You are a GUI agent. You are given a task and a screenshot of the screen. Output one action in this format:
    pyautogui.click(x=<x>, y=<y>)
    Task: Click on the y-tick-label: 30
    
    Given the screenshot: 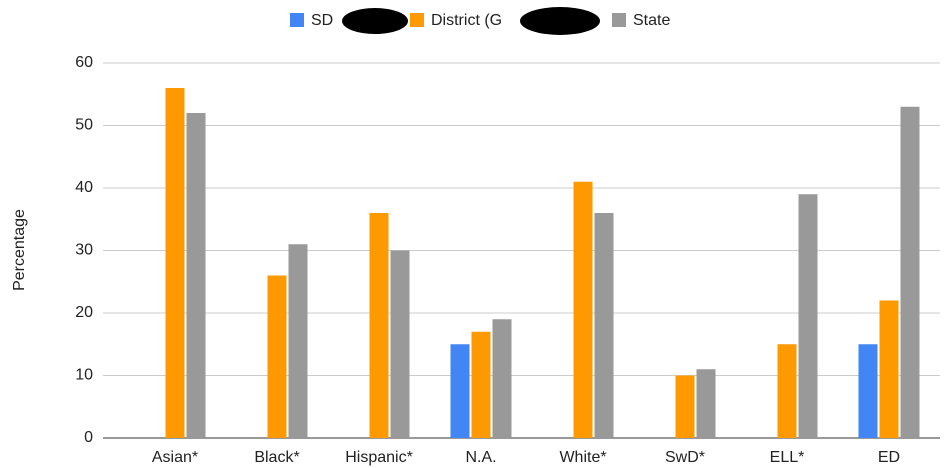 What is the action you would take?
    pyautogui.click(x=84, y=250)
    